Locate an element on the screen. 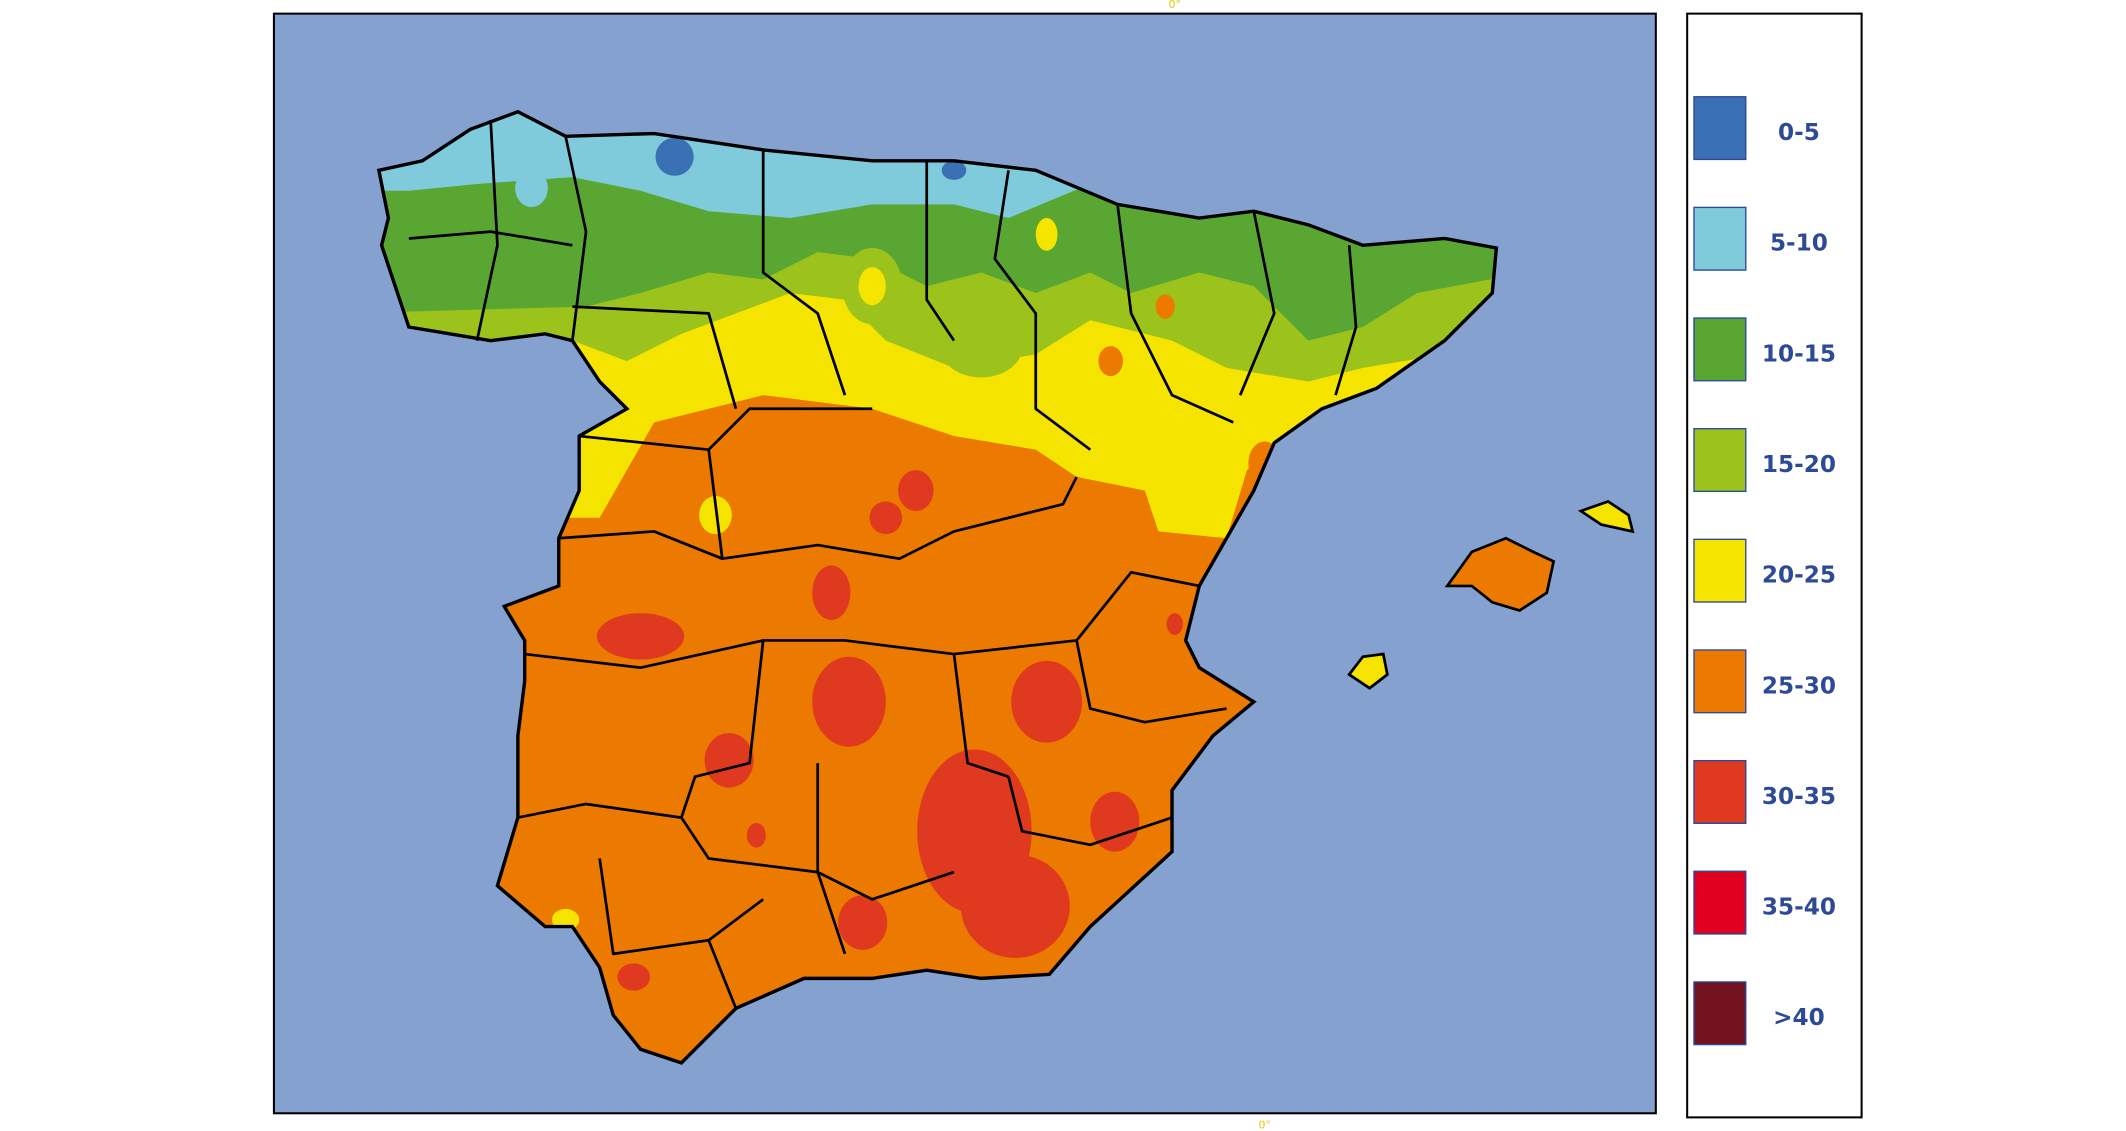 The width and height of the screenshot is (2126, 1131). ibiza is located at coordinates (1368, 671).